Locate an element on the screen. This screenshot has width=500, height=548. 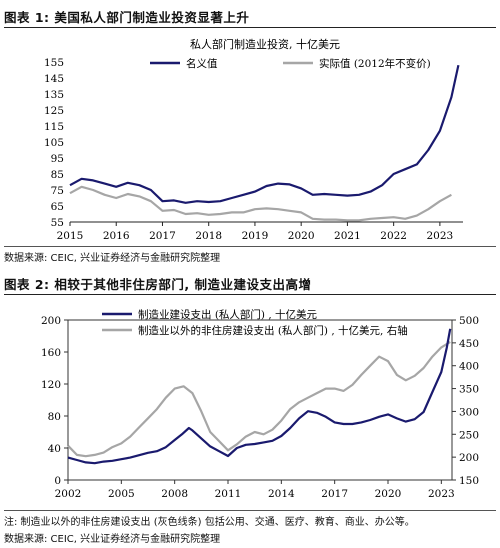
figure-2-bottom-rule is located at coordinates (250, 510).